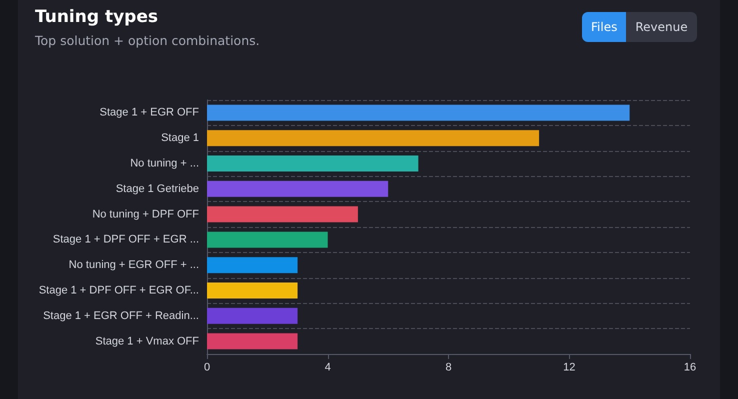 Image resolution: width=738 pixels, height=399 pixels. What do you see at coordinates (147, 40) in the screenshot?
I see `chart-subtitle: Top solution + option combinations.` at bounding box center [147, 40].